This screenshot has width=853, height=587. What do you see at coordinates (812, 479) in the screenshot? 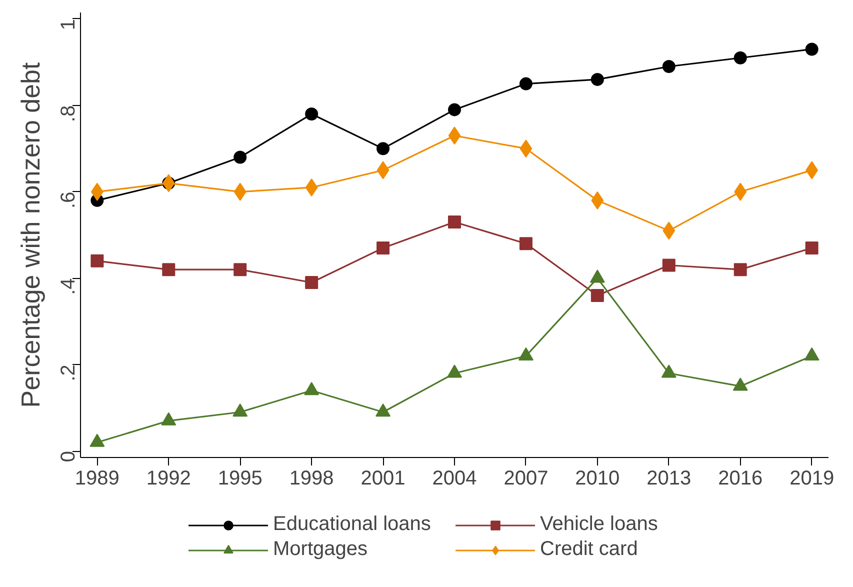
I see `x-tick-label: 2019` at bounding box center [812, 479].